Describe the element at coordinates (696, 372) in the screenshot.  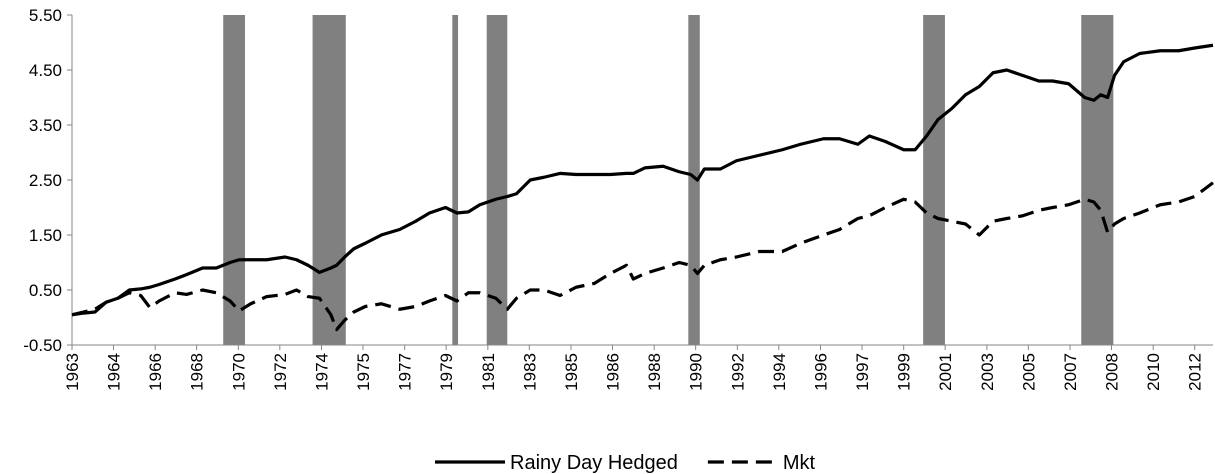
I see `x-tick-label: 1990` at that location.